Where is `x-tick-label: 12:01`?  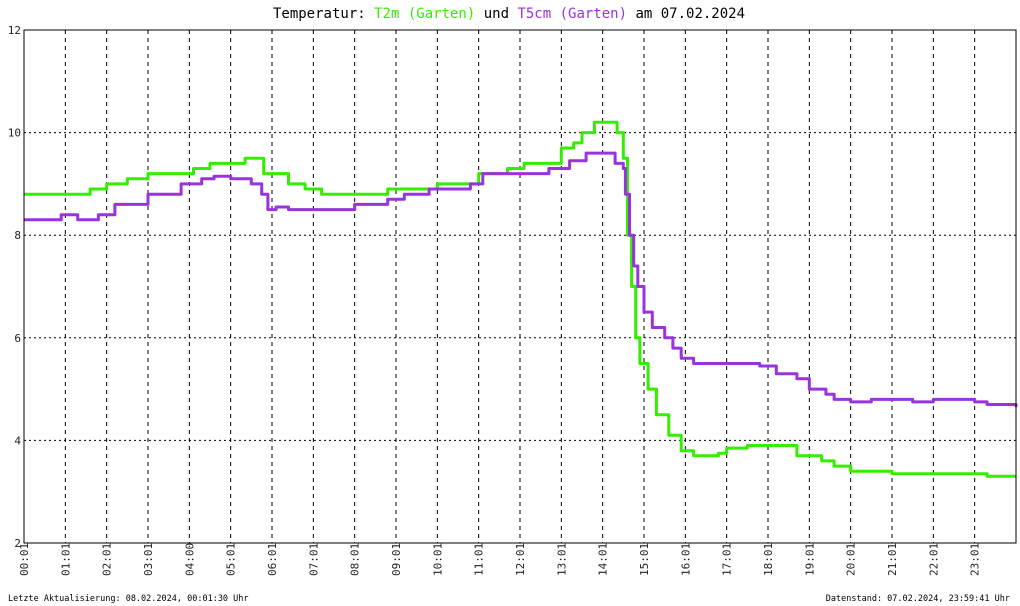 x-tick-label: 12:01 is located at coordinates (520, 559).